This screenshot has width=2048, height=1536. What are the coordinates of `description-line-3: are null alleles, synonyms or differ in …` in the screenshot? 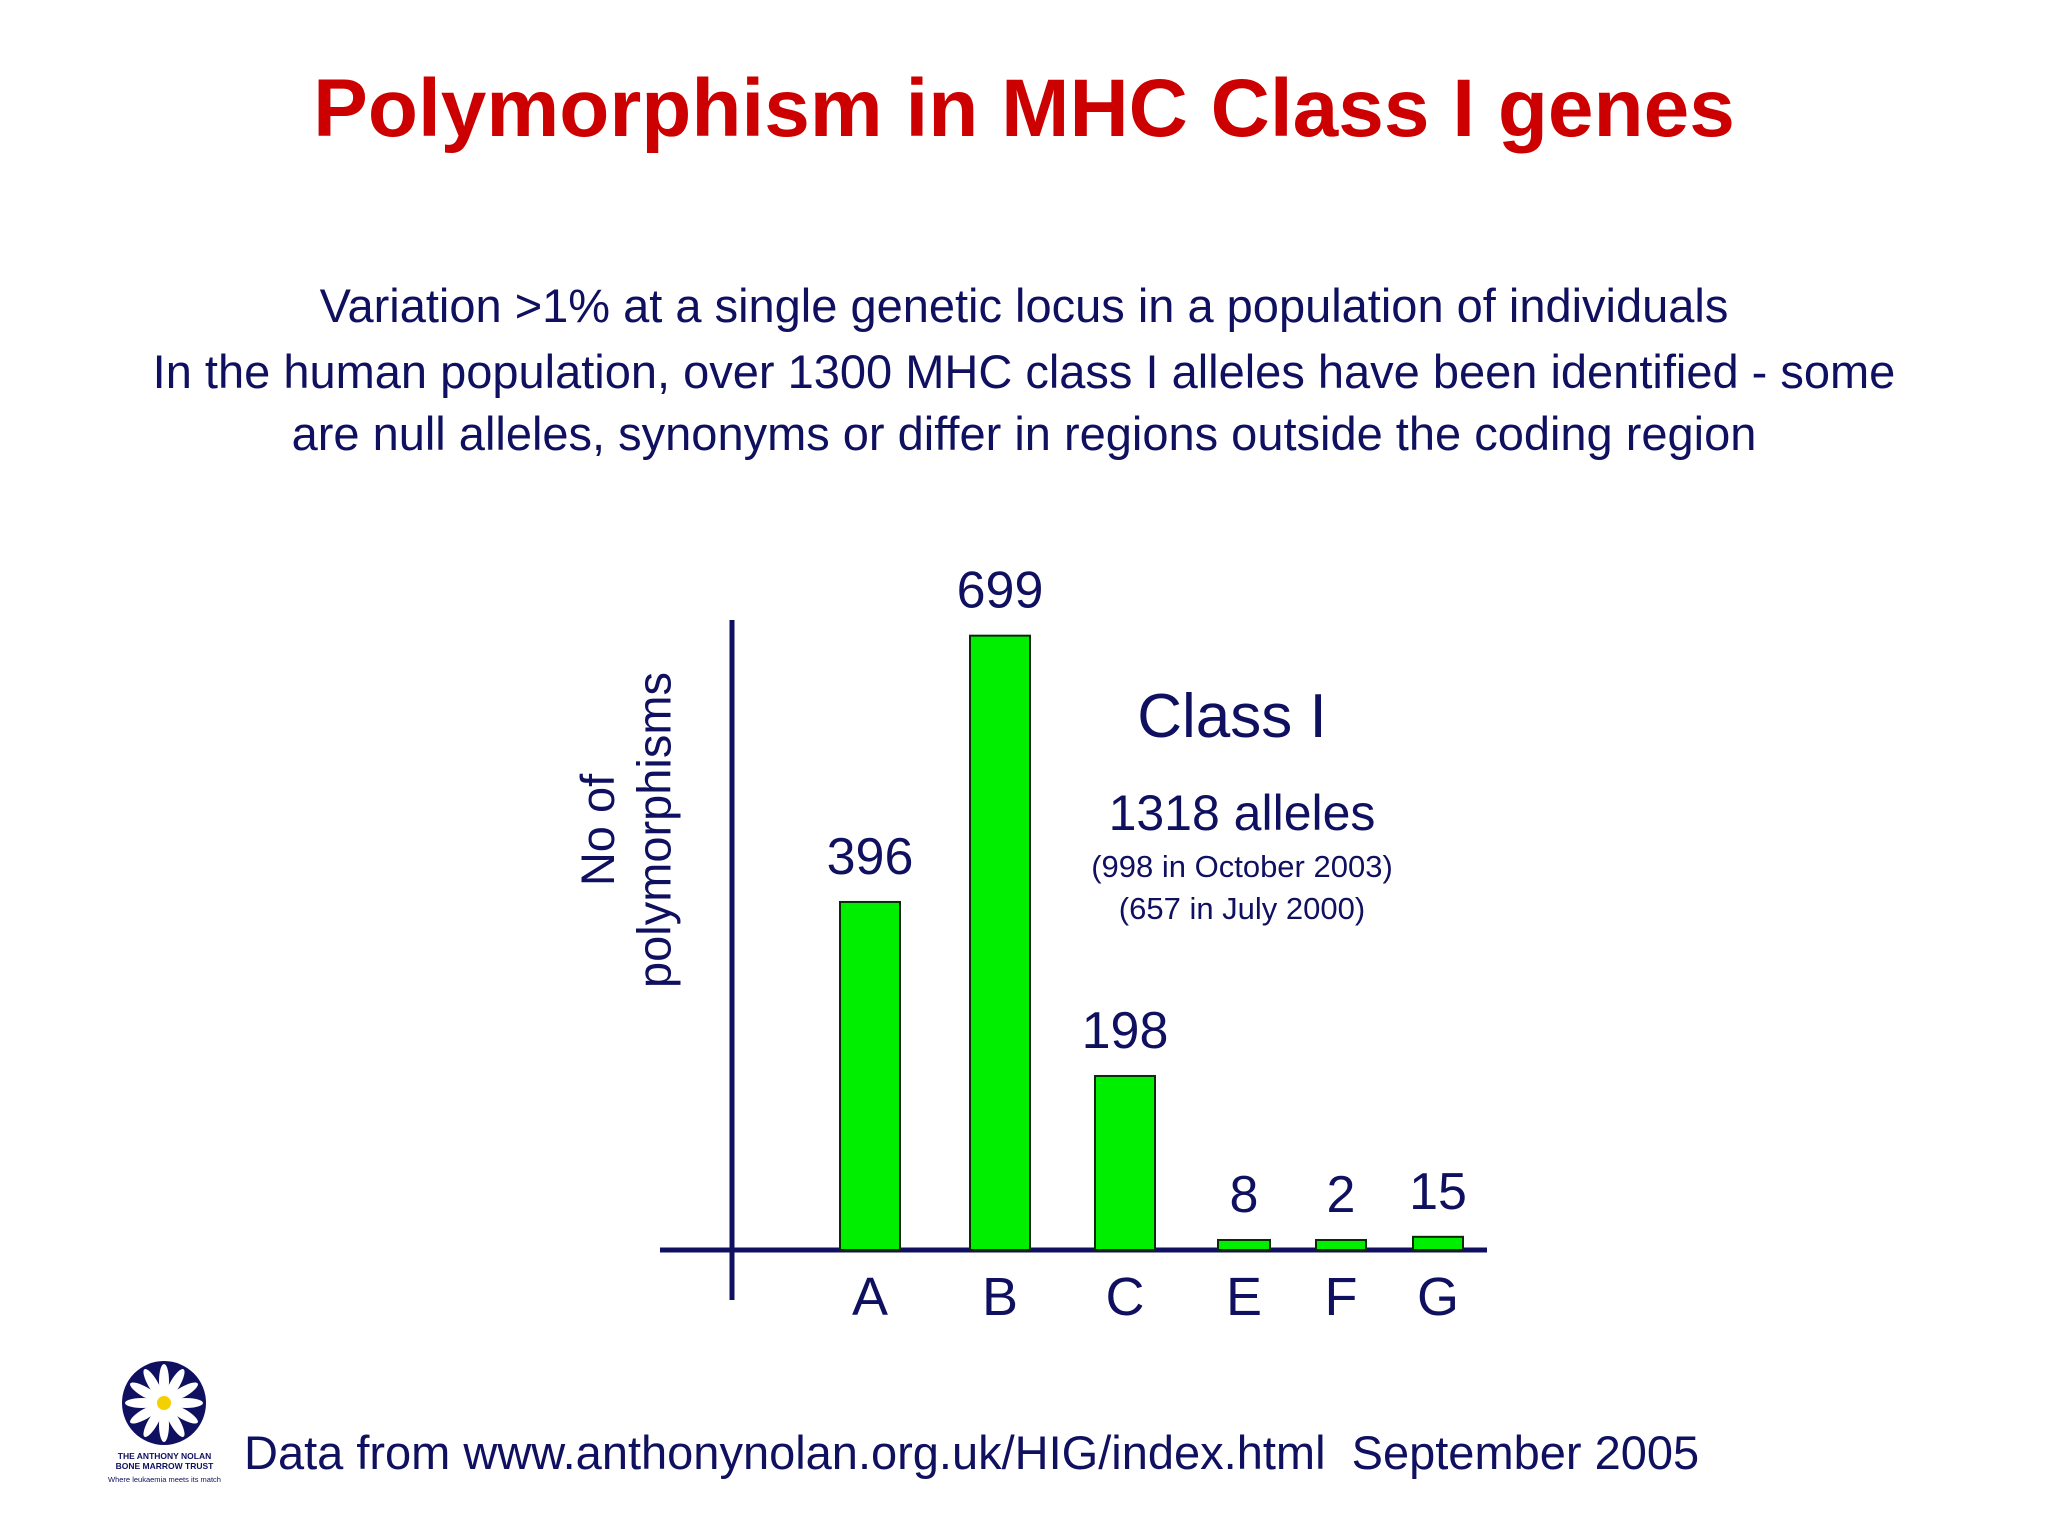 It's located at (1024, 433).